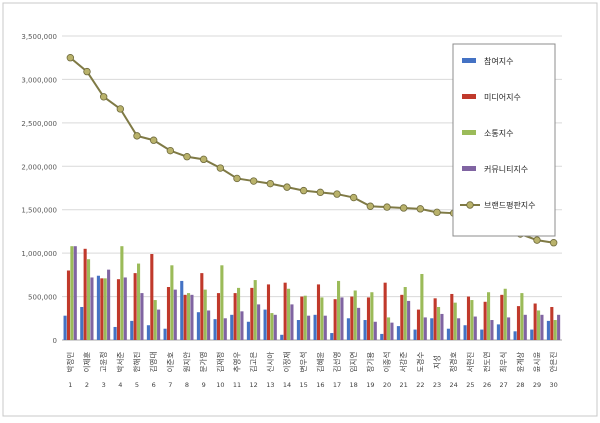  Describe the element at coordinates (203, 362) in the screenshot. I see `x-tick-label: 문가영` at that location.